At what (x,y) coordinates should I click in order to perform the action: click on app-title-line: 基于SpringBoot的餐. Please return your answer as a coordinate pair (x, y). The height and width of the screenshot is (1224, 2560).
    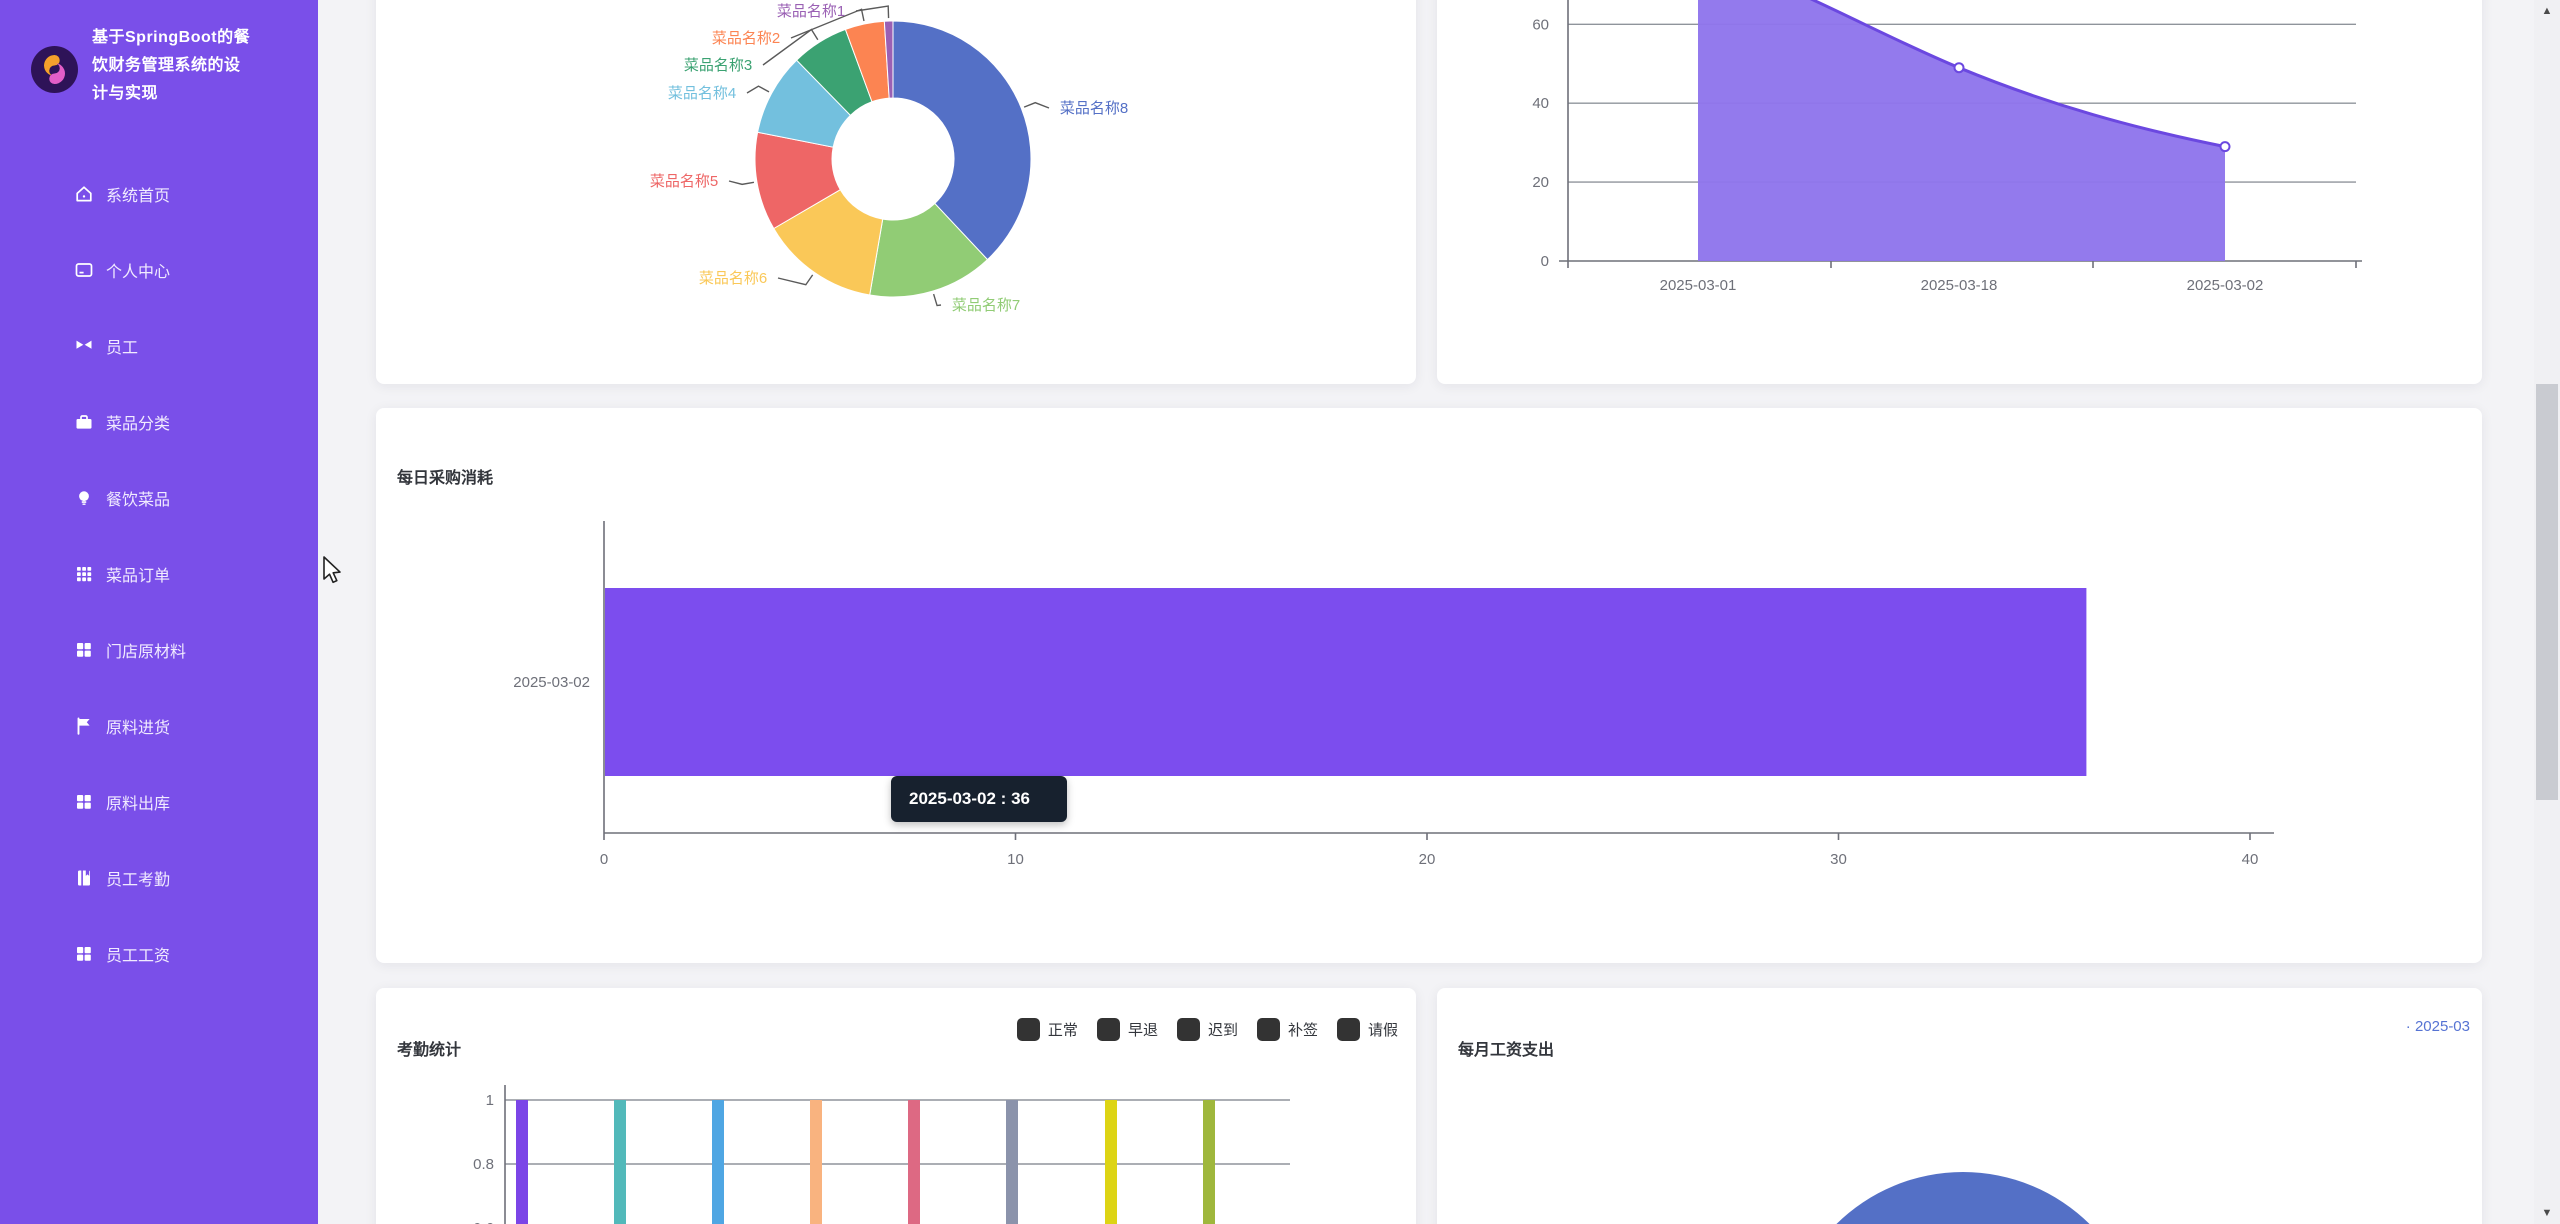
    Looking at the image, I should click on (171, 37).